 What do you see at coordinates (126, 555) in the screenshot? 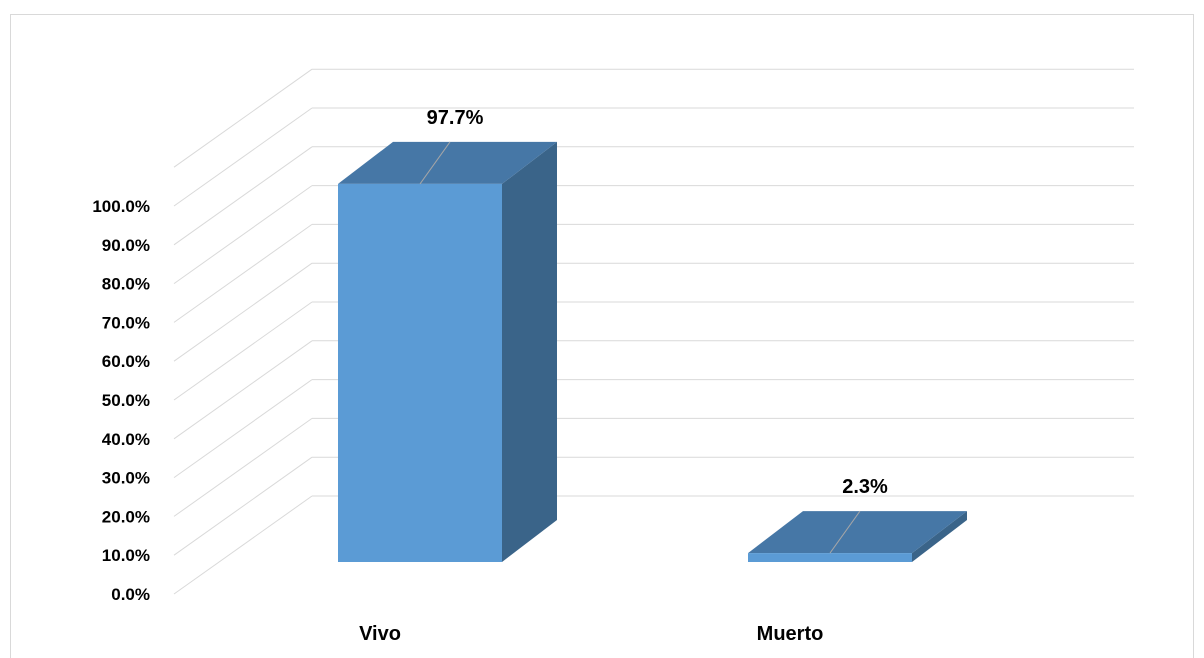
I see `y-tick-label: 10.0%` at bounding box center [126, 555].